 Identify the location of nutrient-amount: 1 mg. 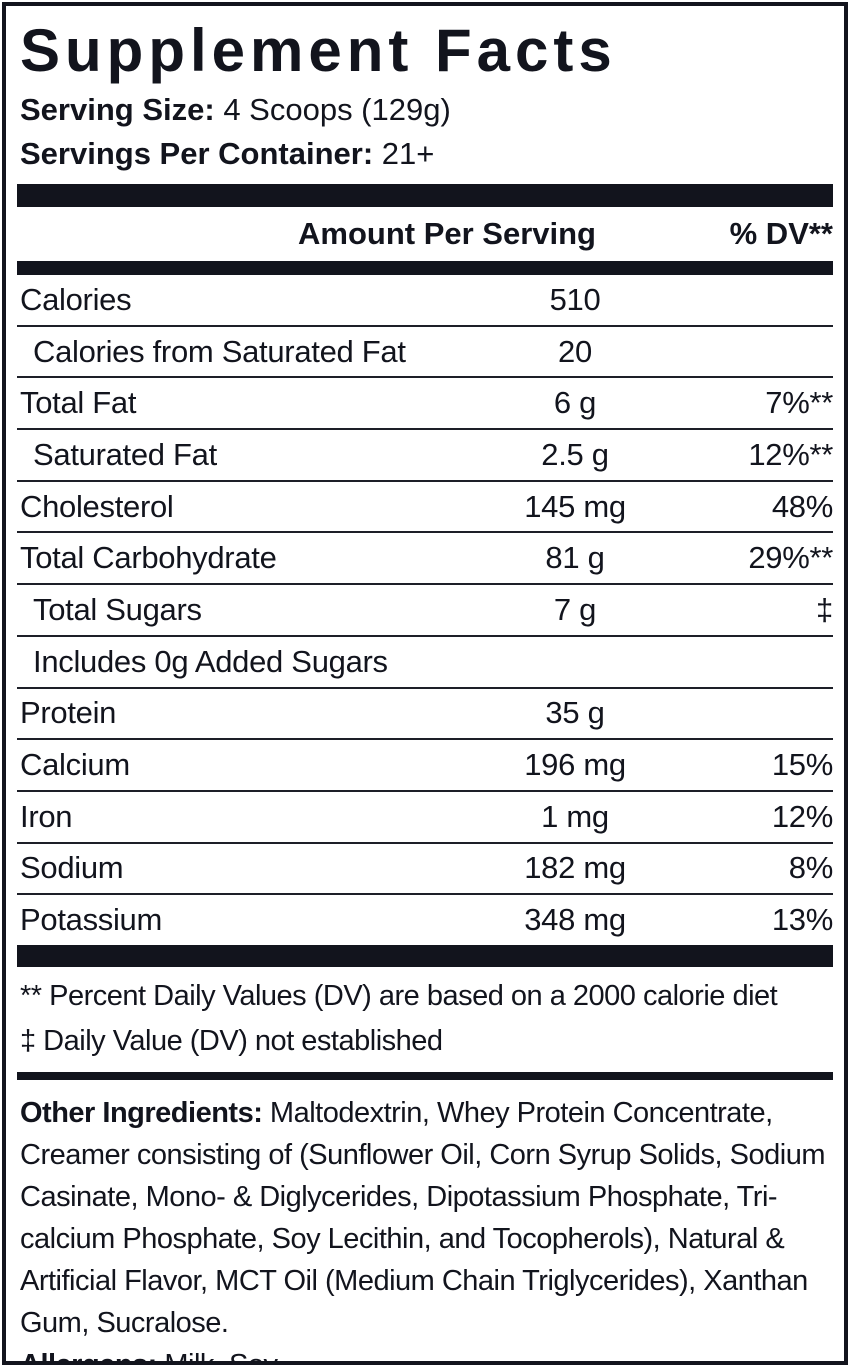
(575, 816).